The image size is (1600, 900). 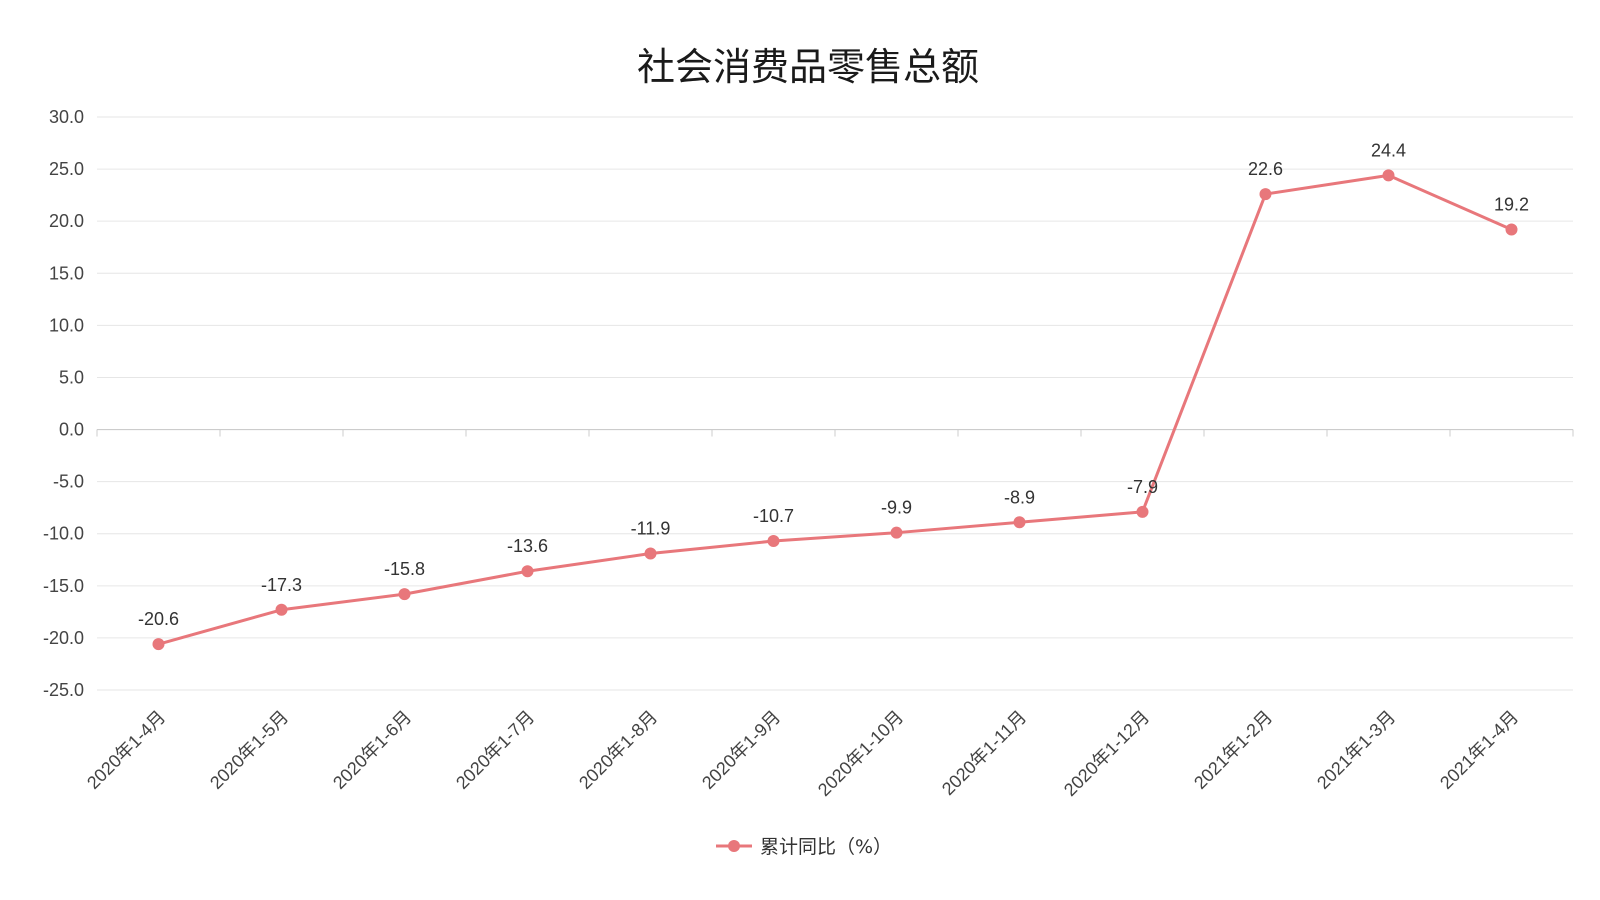 I want to click on x-tick-label: 2020年1-4月, so click(x=126, y=750).